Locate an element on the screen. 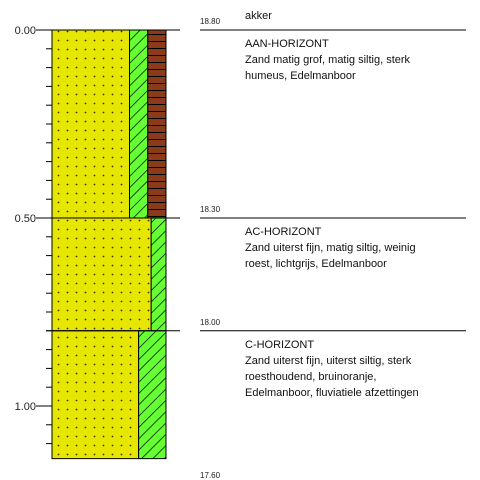  elevation-label: 18.30 is located at coordinates (210, 209).